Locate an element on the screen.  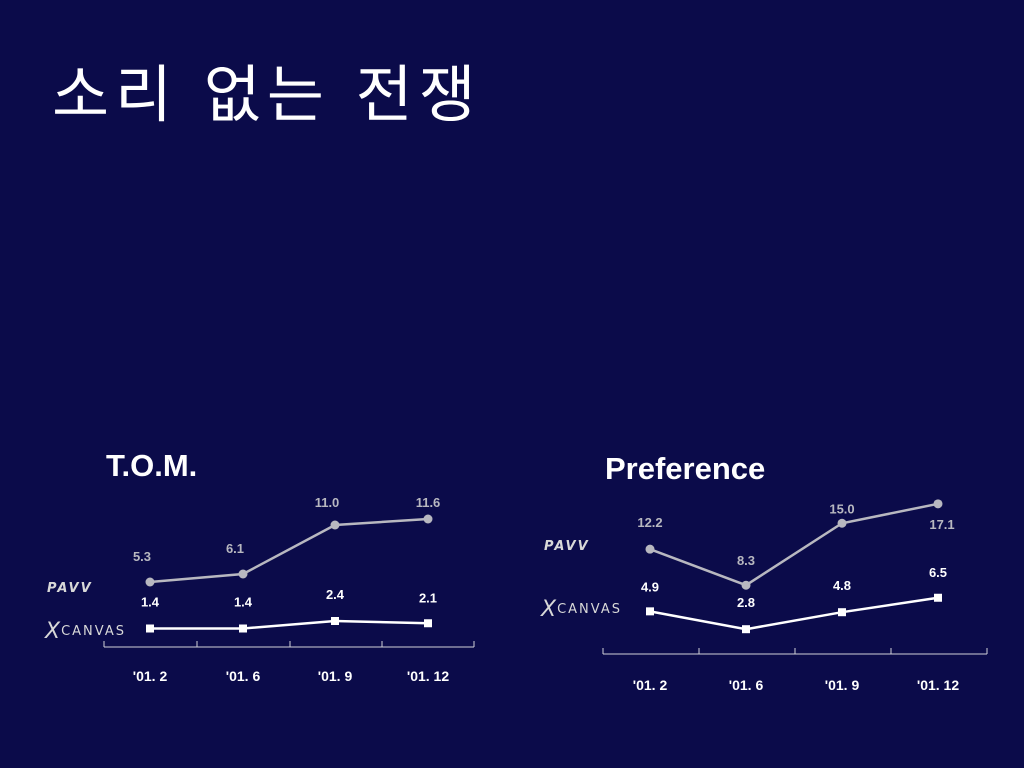
tom-series-1-data-label-2: 2.4 is located at coordinates (335, 594).